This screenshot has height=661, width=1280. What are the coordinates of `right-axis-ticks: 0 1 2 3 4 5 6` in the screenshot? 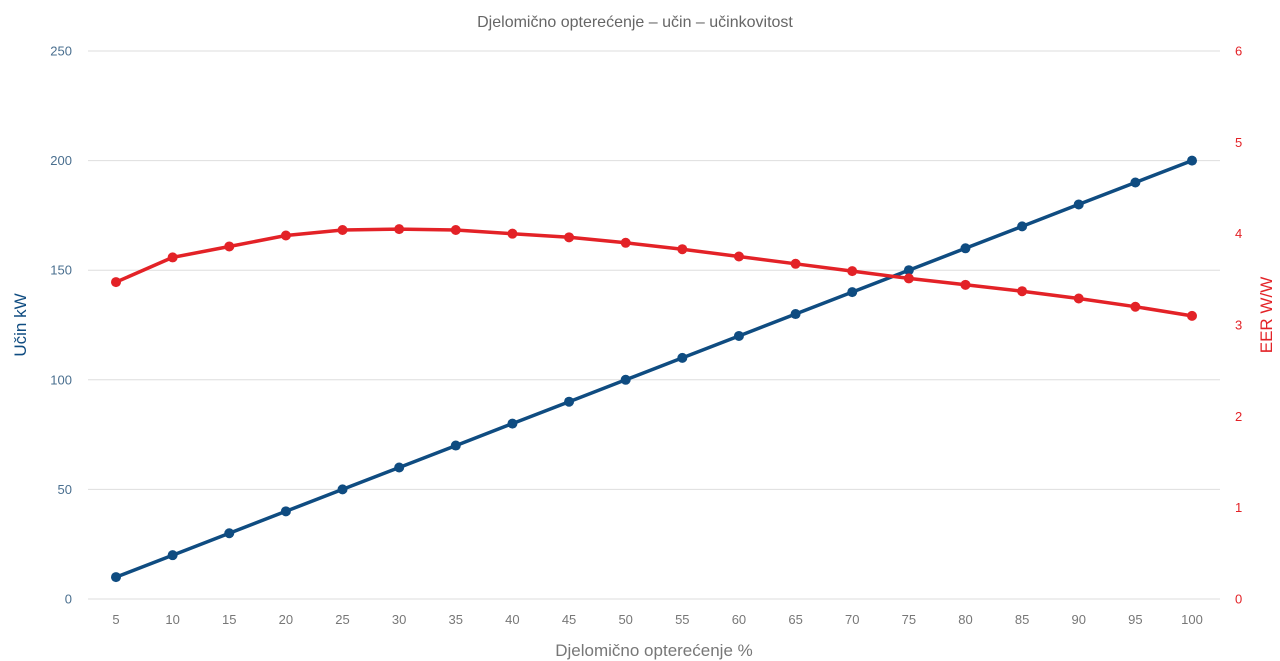 It's located at (1238, 325).